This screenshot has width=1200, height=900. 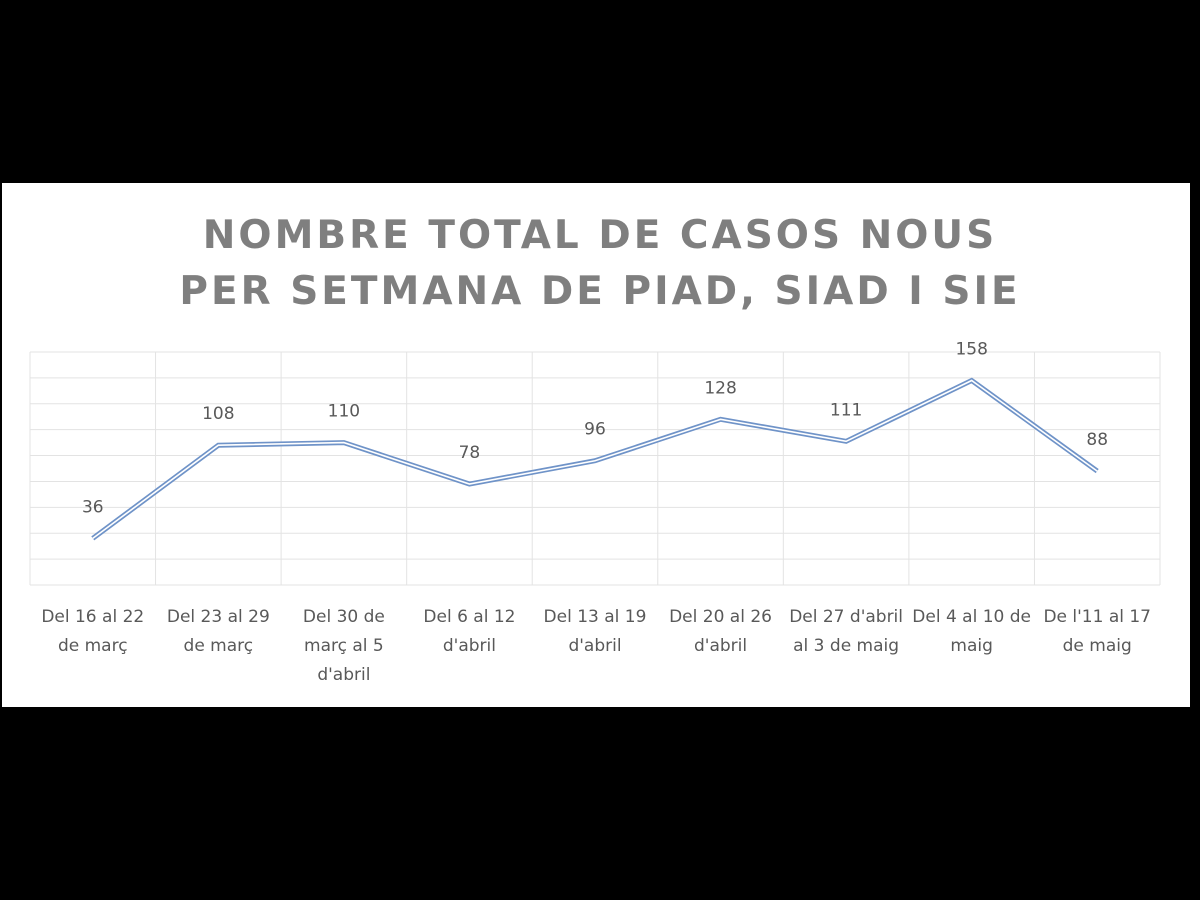 I want to click on x-tick-label: Del 23 al 29 de març, so click(x=218, y=631).